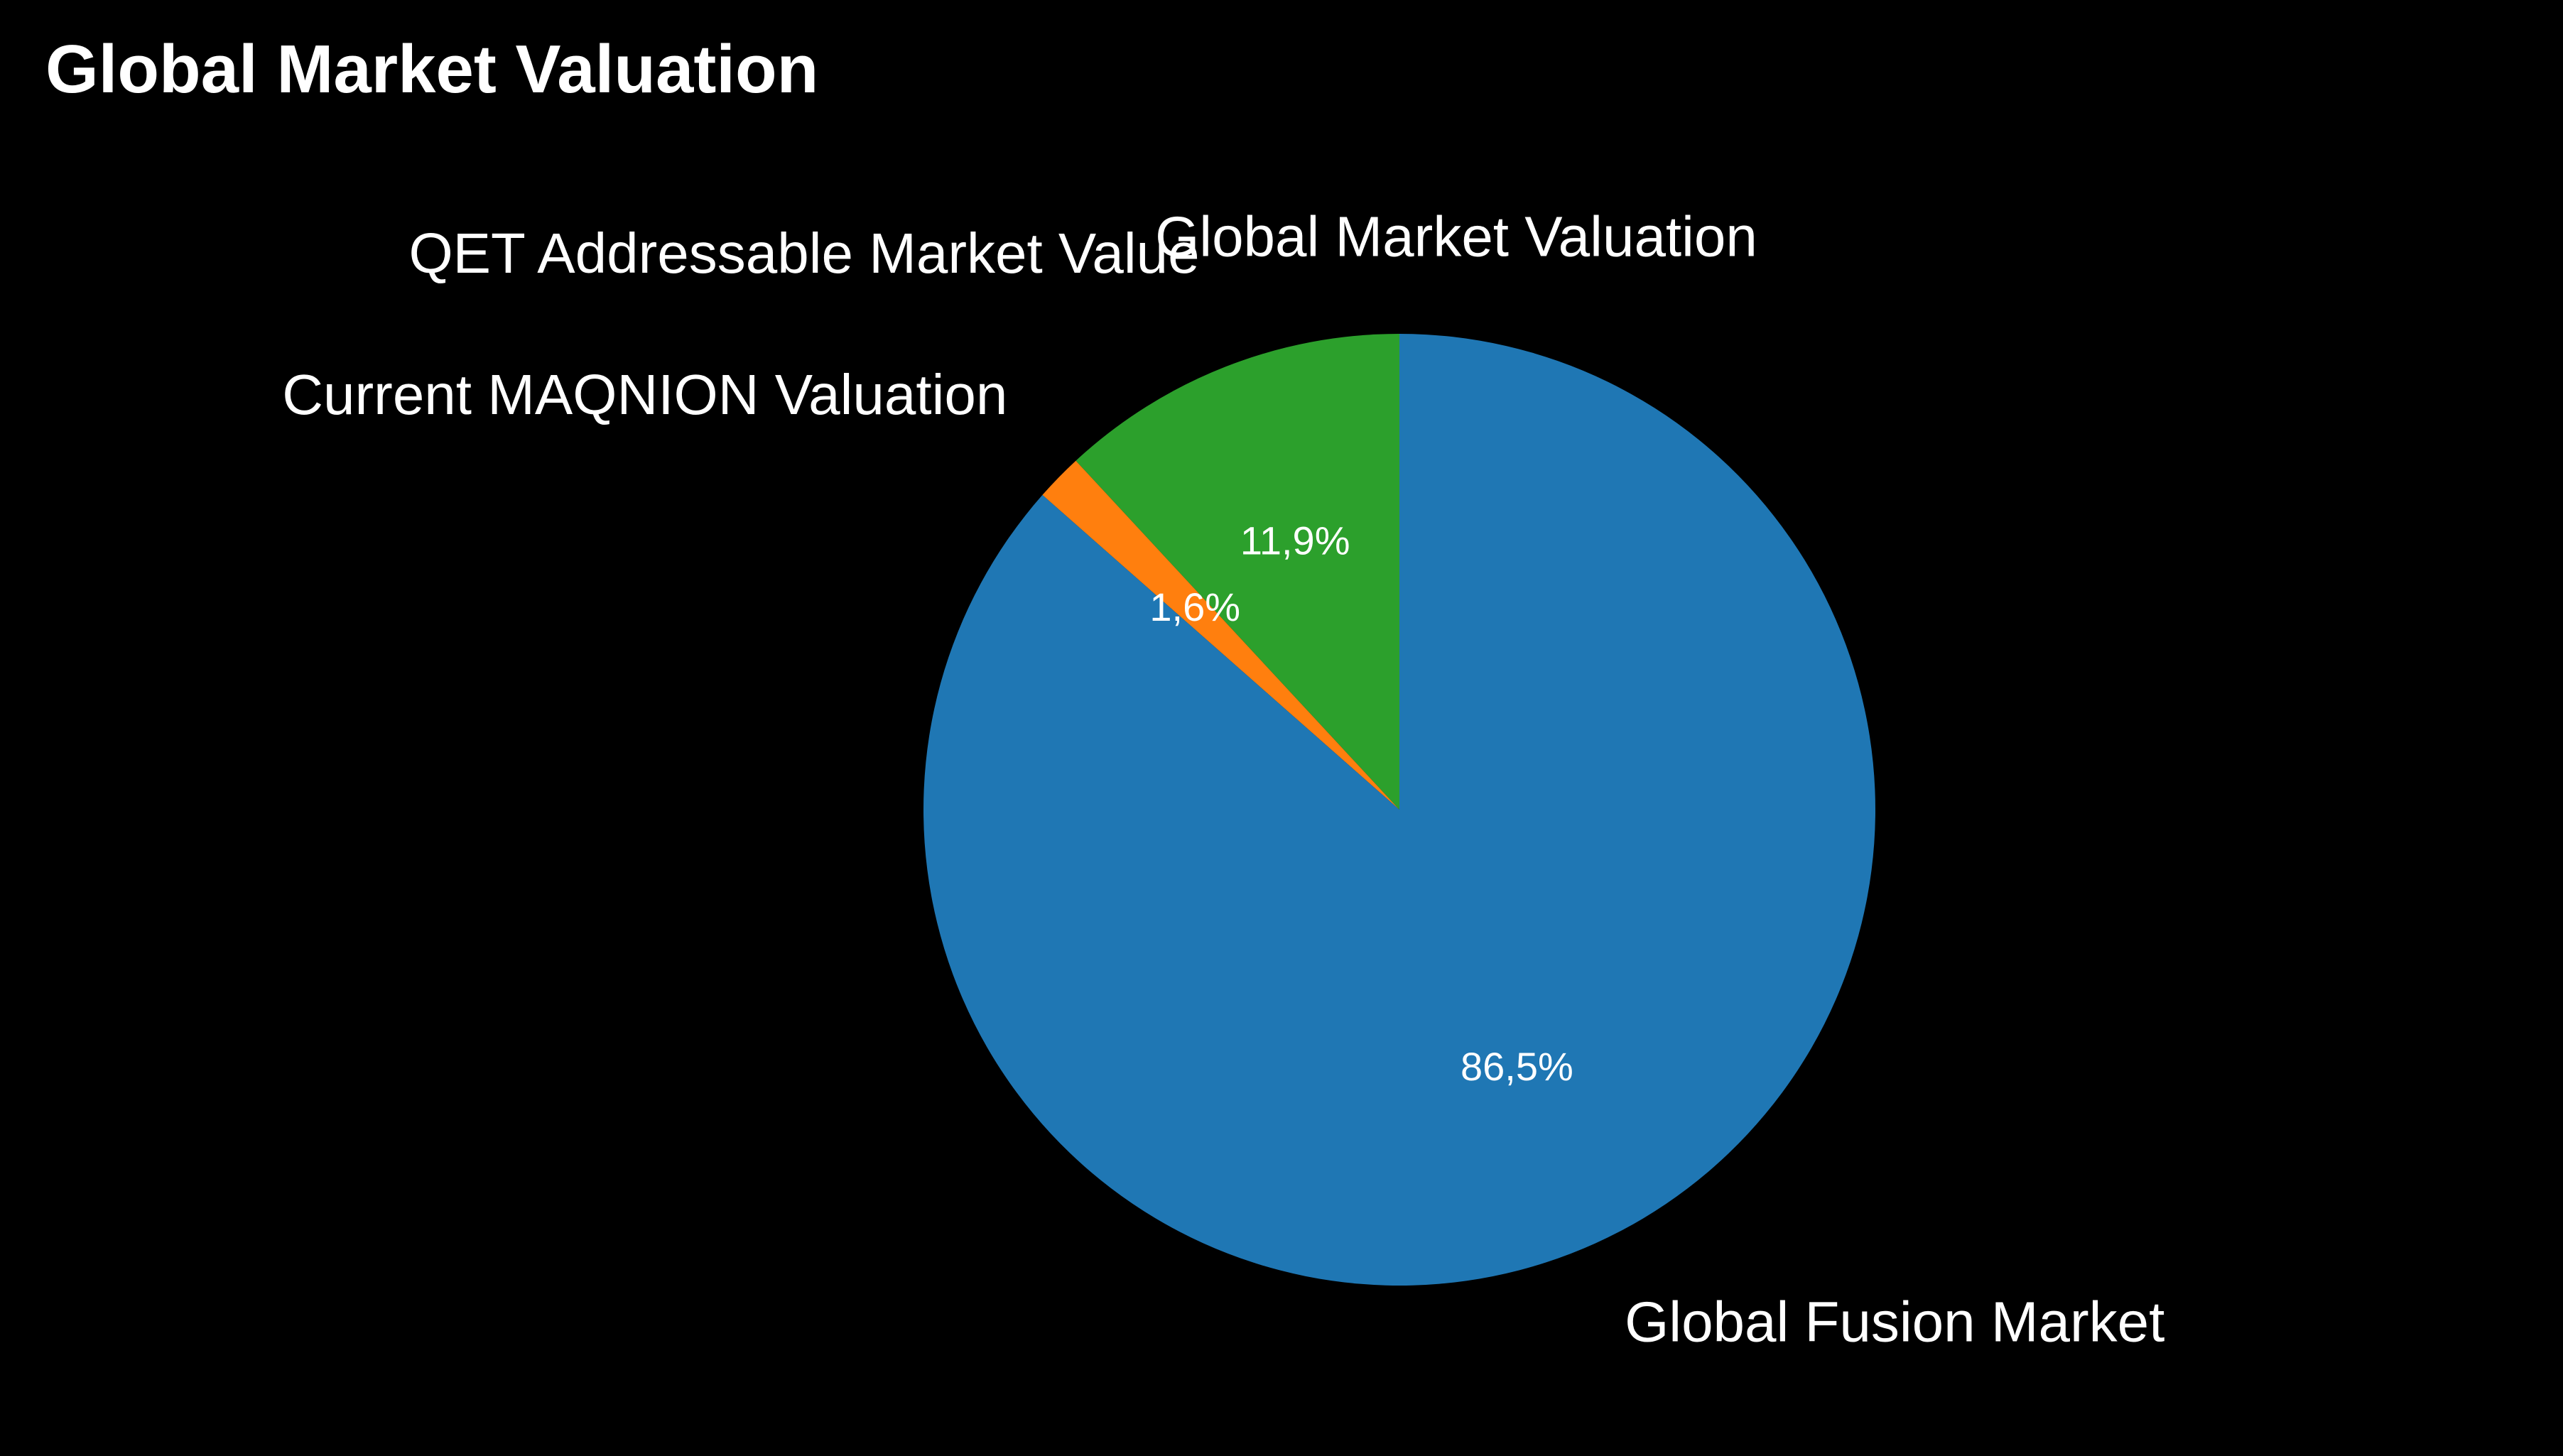 Image resolution: width=2563 pixels, height=1456 pixels. What do you see at coordinates (1894, 1321) in the screenshot?
I see `slice-label-global-fusion-market: Global Fusion Market` at bounding box center [1894, 1321].